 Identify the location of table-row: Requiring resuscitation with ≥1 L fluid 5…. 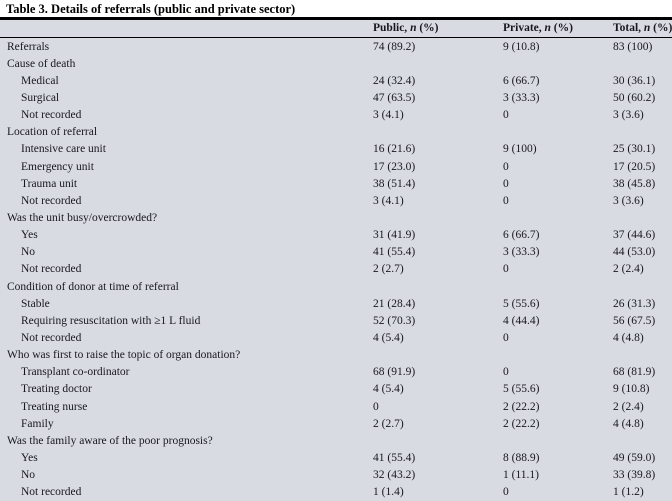
(336, 320).